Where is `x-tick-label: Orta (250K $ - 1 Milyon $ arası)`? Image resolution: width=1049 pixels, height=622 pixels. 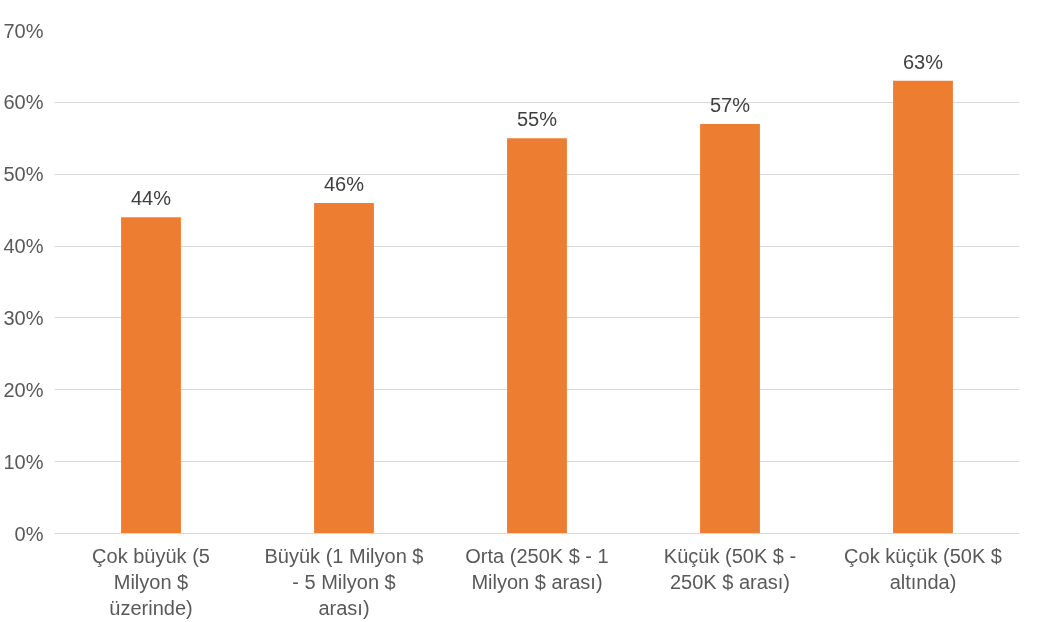
x-tick-label: Orta (250K $ - 1 Milyon $ arası) is located at coordinates (537, 568).